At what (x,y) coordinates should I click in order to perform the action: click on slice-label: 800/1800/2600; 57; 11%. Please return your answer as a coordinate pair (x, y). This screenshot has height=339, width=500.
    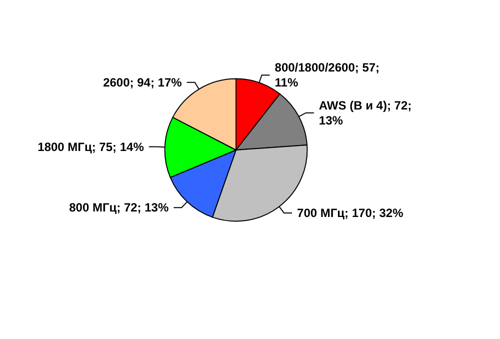
    Looking at the image, I should click on (328, 75).